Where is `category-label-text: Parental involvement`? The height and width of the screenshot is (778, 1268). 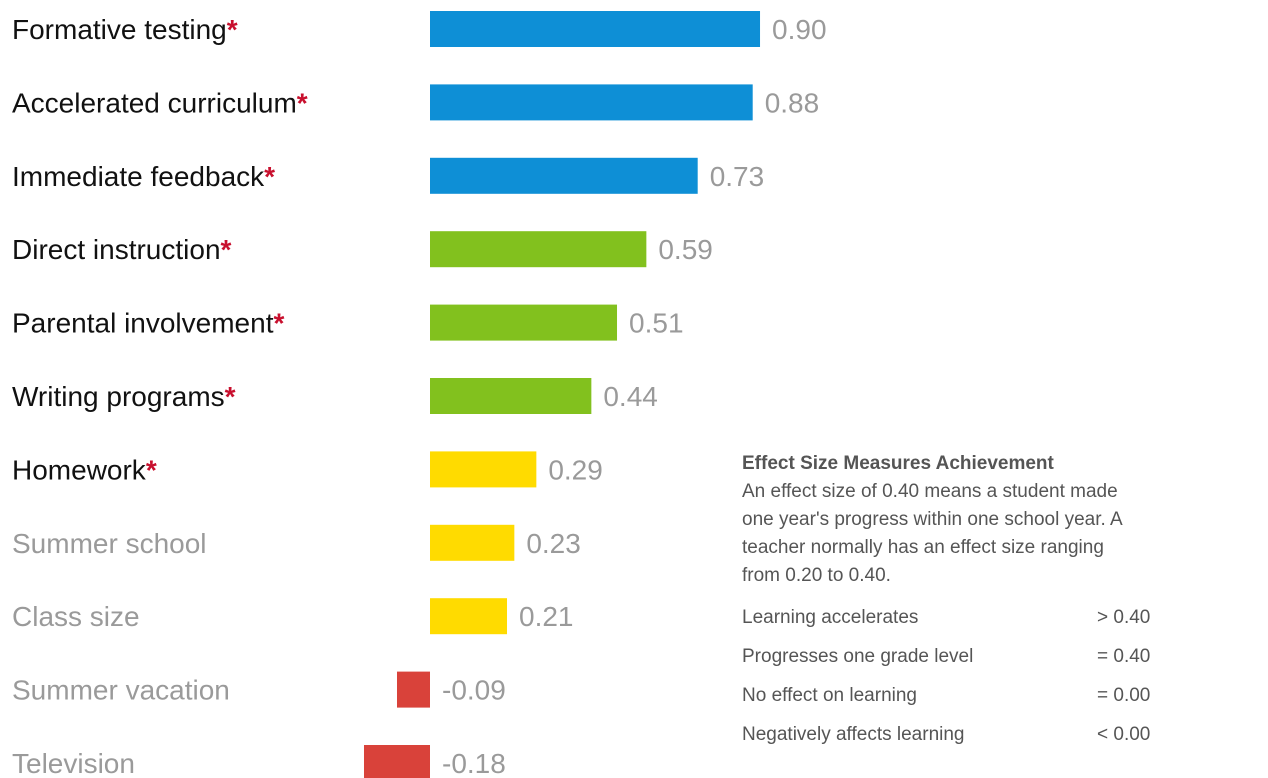 category-label-text: Parental involvement is located at coordinates (143, 323).